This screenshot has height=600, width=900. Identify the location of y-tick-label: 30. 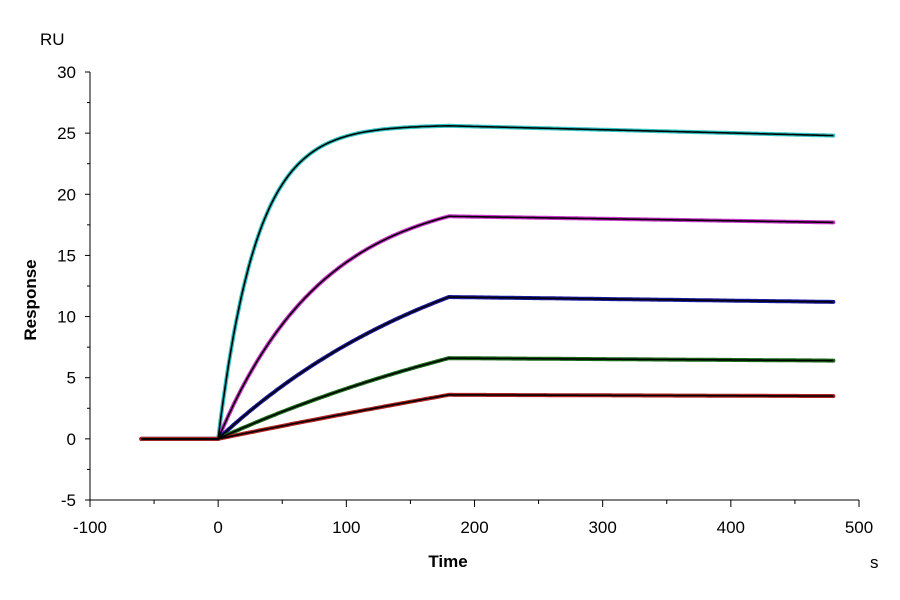
(66, 72).